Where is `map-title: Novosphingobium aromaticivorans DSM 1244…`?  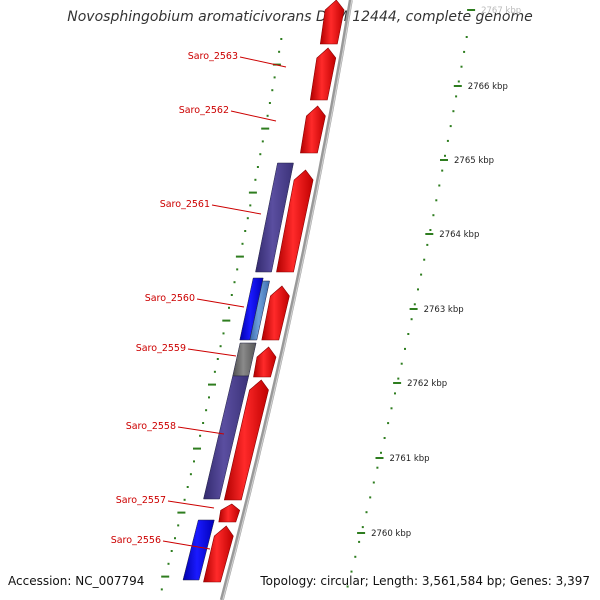
map-title: Novosphingobium aromaticivorans DSM 1244… is located at coordinates (300, 17).